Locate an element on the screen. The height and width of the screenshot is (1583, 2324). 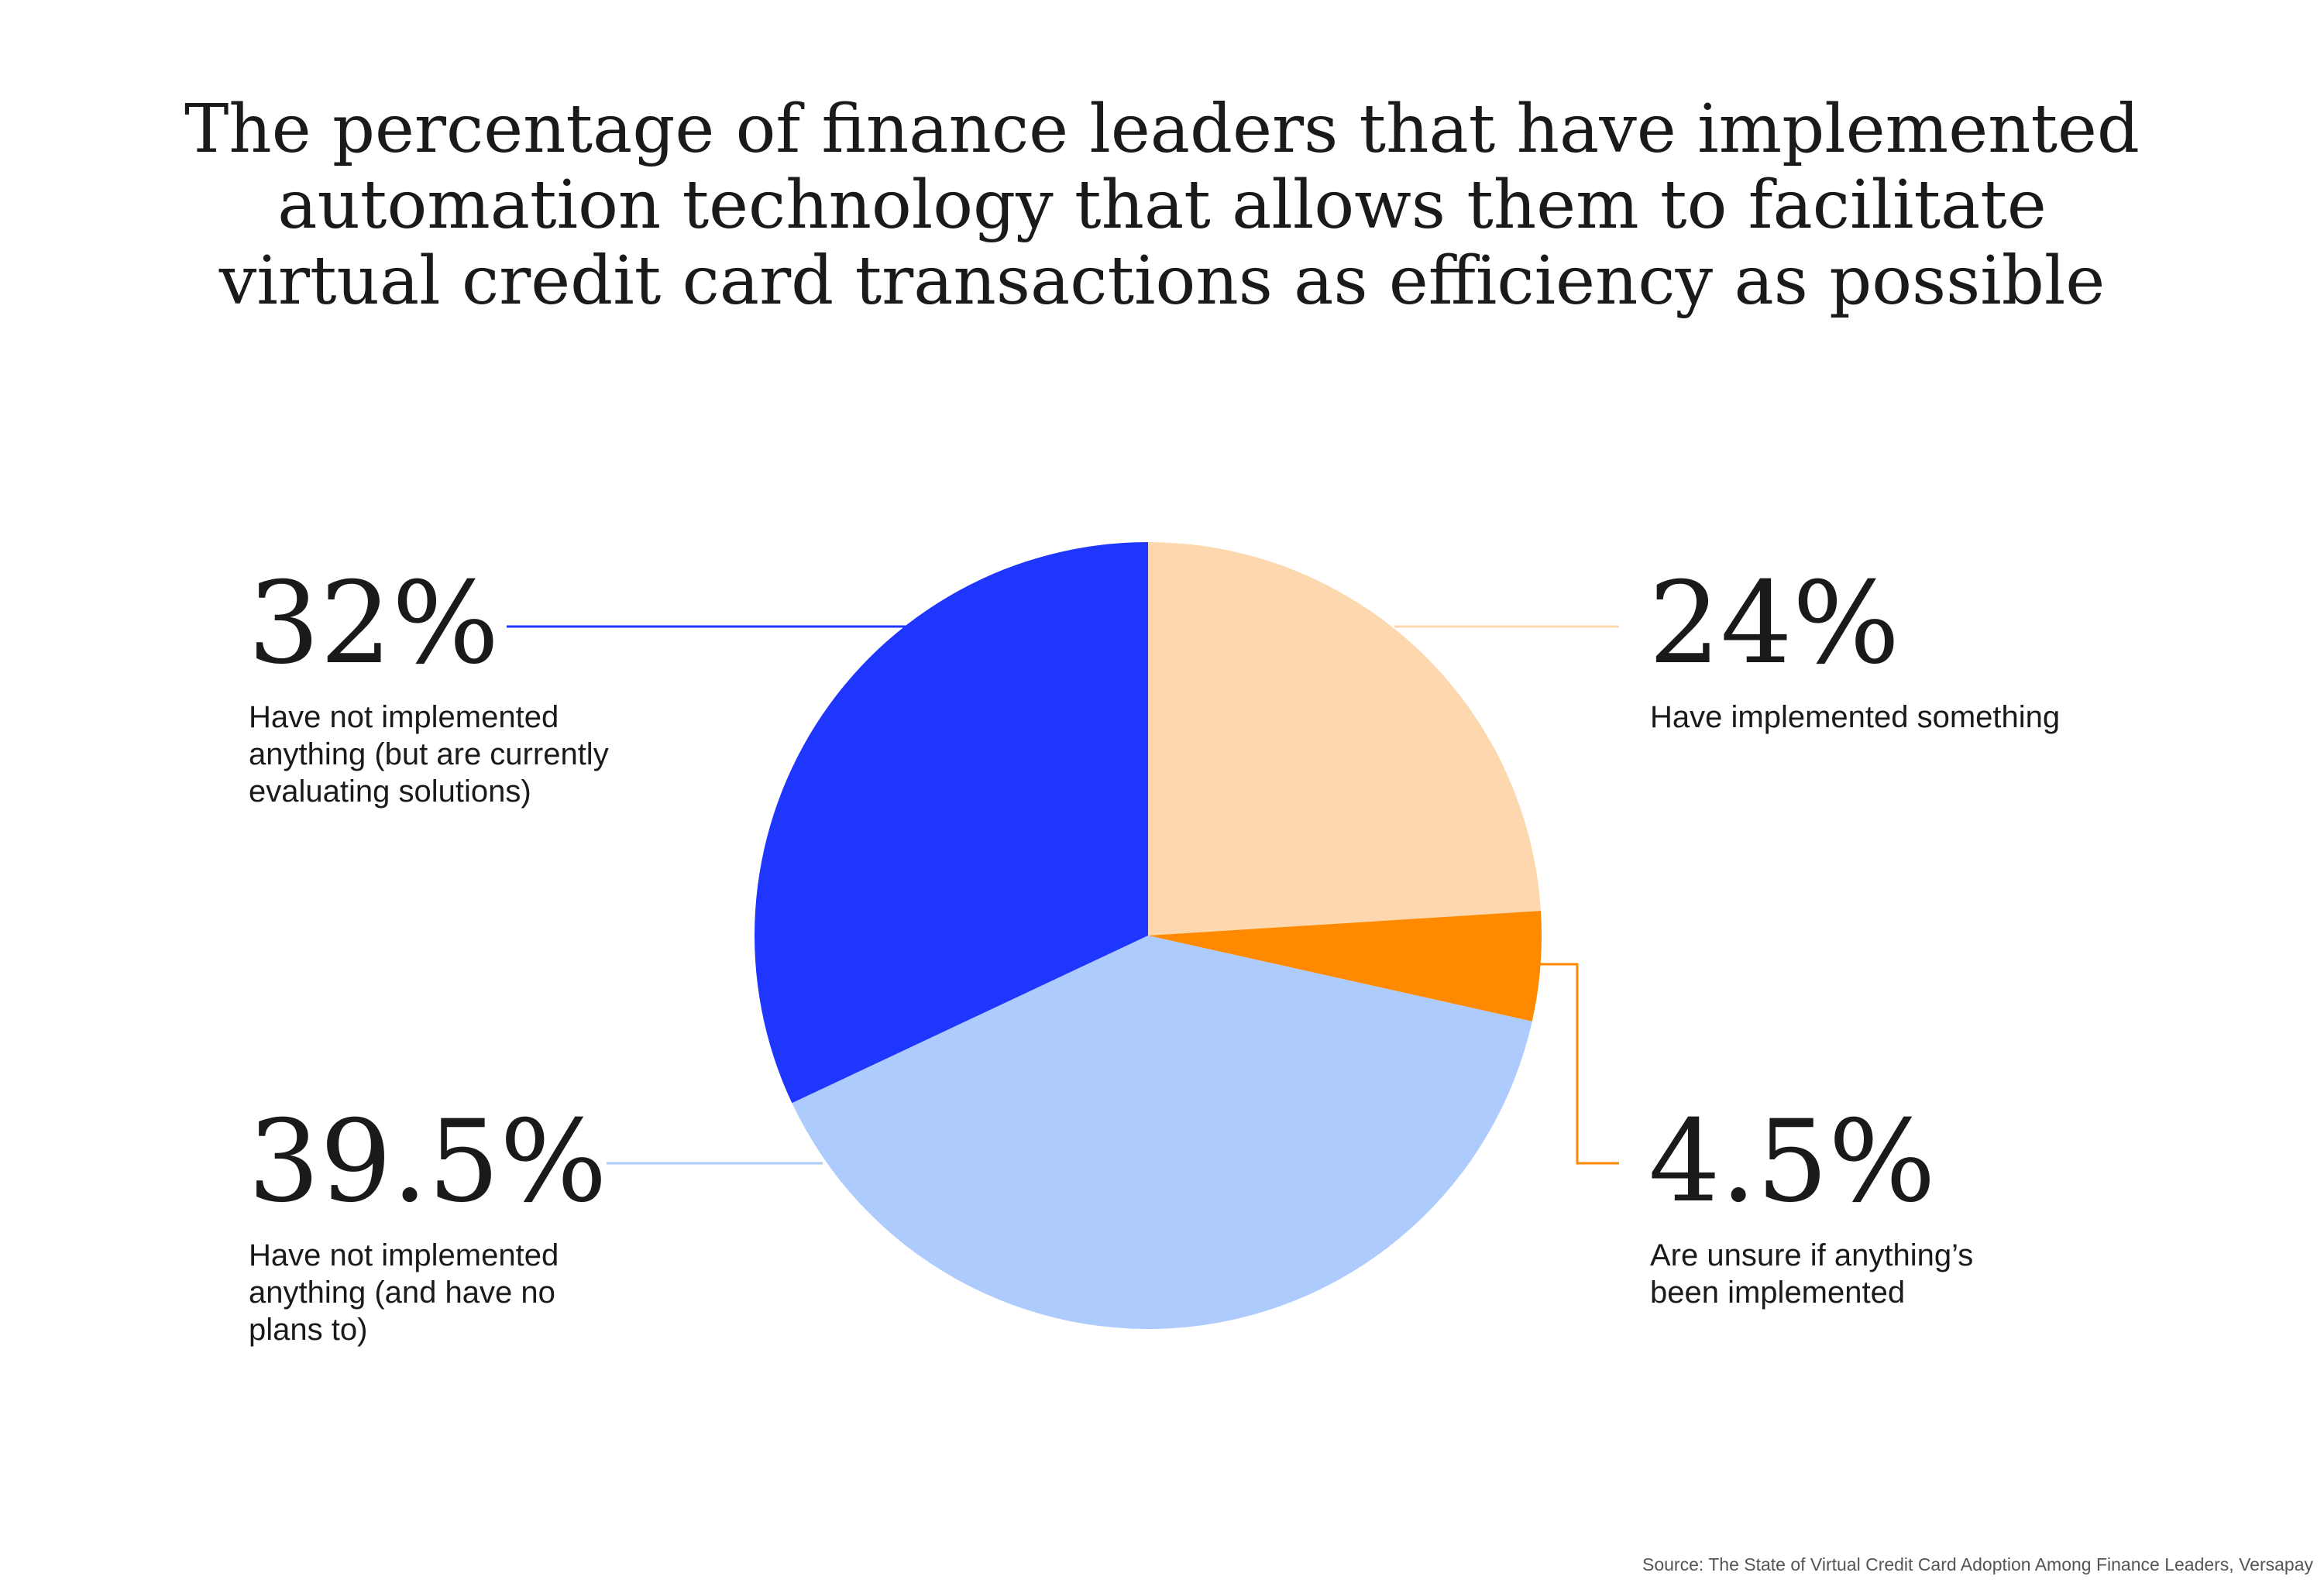
slice-label-no-plans: 39.5% is located at coordinates (427, 1162).